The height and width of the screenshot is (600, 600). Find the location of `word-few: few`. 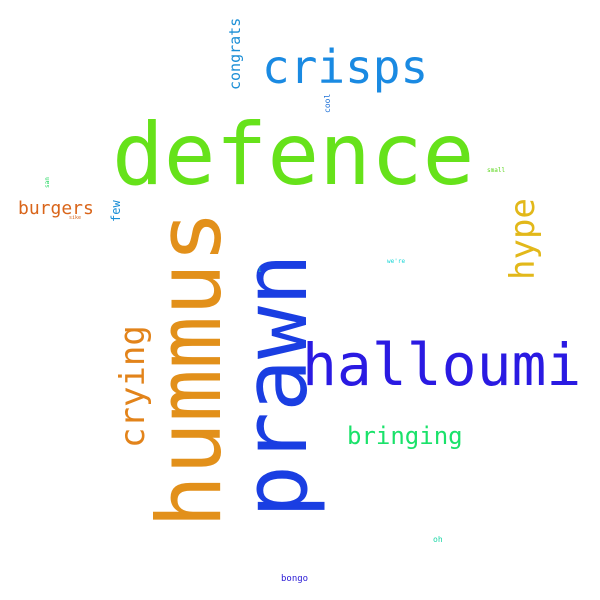

word-few: few is located at coordinates (116, 211).